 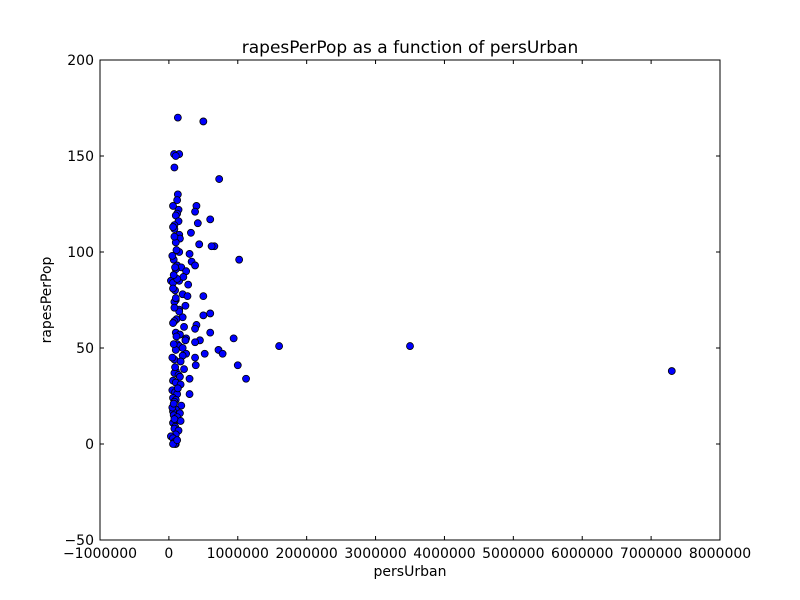 I want to click on x-tick-label: 7000000, so click(x=651, y=554).